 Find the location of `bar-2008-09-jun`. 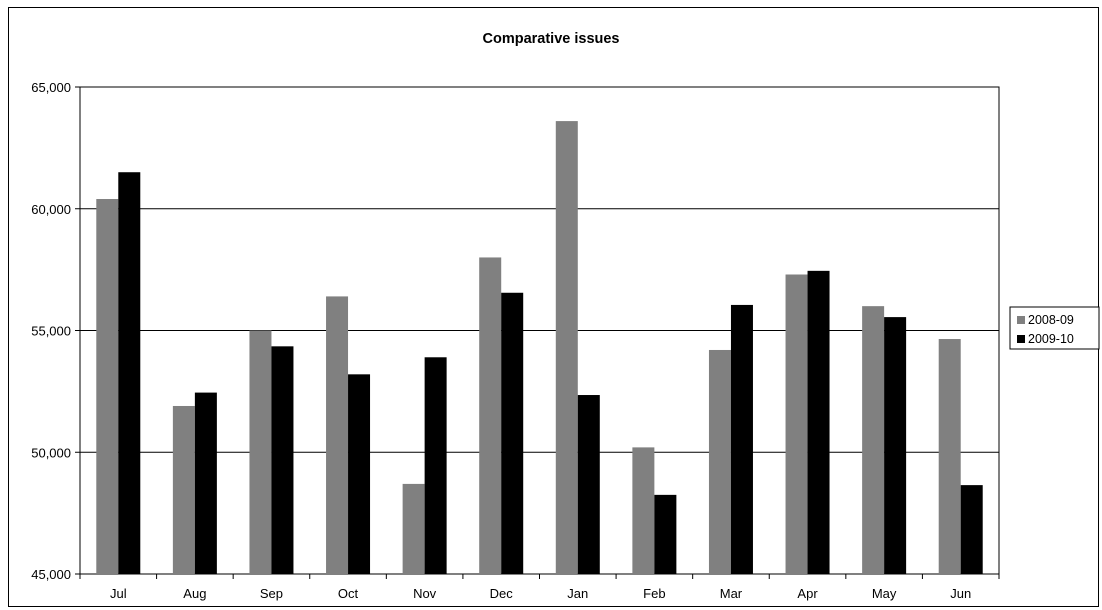

bar-2008-09-jun is located at coordinates (949, 456).